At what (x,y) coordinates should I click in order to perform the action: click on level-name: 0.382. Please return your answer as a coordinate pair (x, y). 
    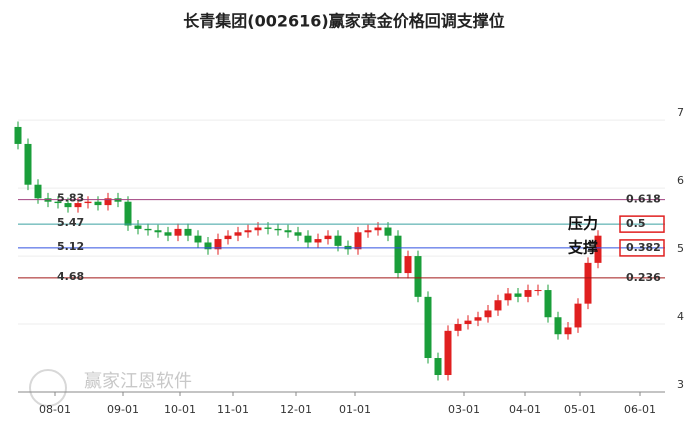
    Looking at the image, I should click on (643, 247).